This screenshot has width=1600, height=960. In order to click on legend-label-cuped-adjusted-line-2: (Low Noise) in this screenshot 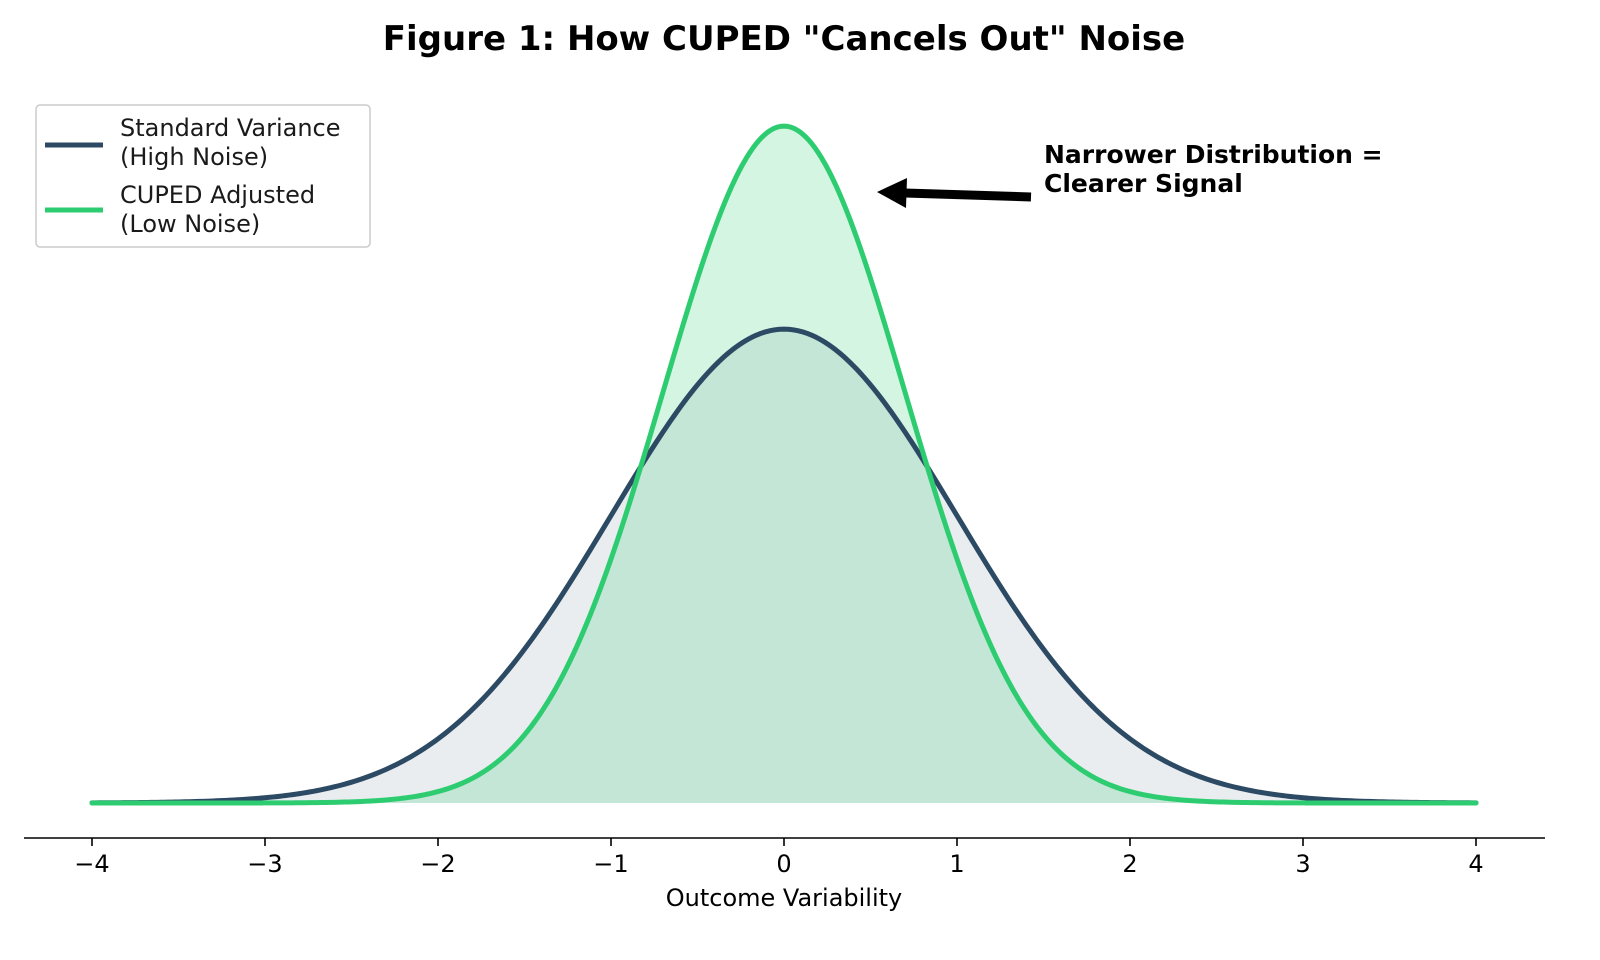, I will do `click(190, 224)`.